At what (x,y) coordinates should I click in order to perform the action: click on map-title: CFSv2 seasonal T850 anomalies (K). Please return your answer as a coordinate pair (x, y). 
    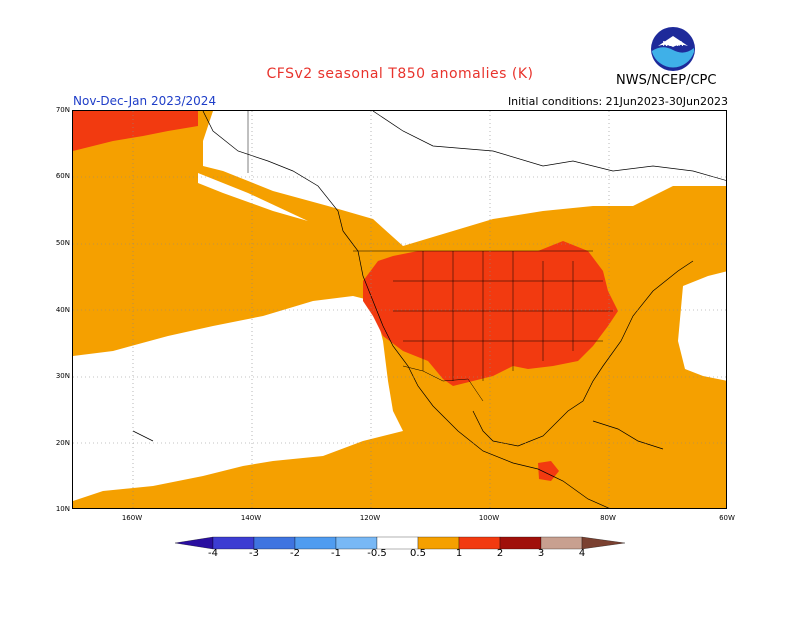
    Looking at the image, I should click on (400, 74).